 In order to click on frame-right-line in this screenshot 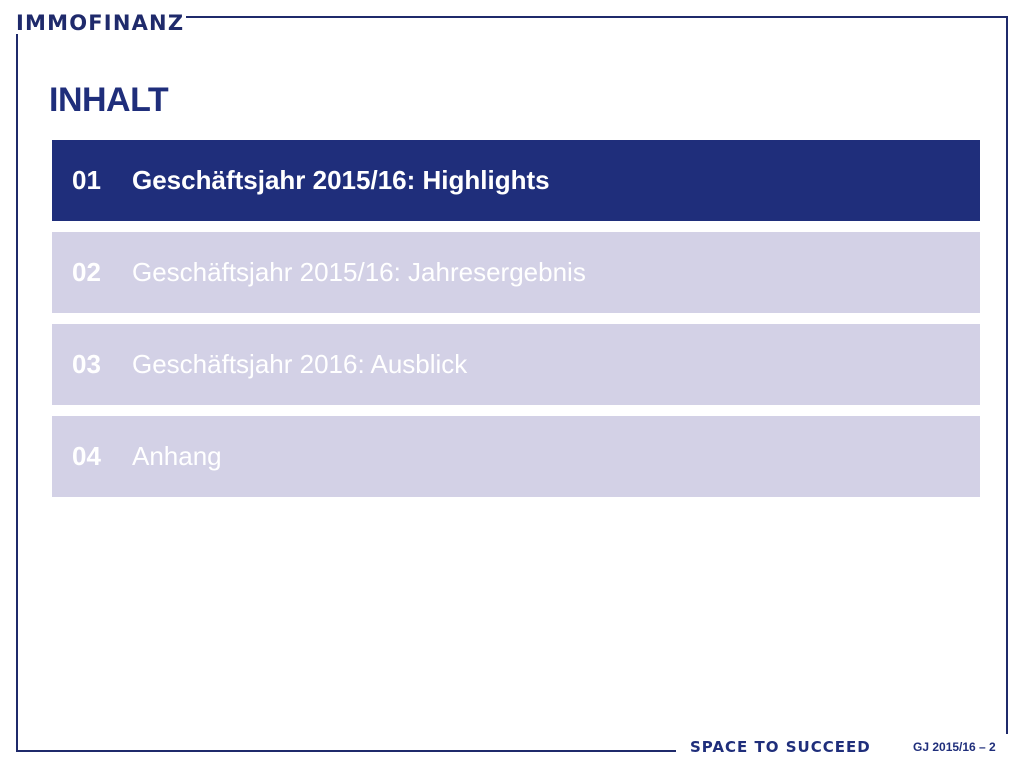, I will do `click(1007, 375)`.